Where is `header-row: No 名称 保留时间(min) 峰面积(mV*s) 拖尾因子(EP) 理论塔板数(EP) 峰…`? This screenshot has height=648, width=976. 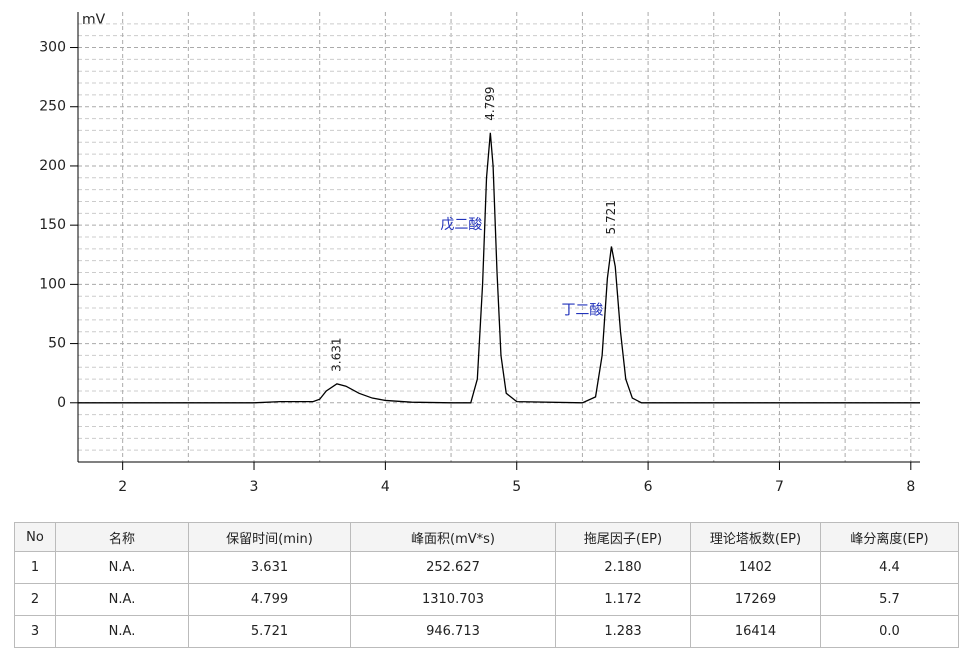
header-row: No 名称 保留时间(min) 峰面积(mV*s) 拖尾因子(EP) 理论塔板数(EP) 峰… is located at coordinates (486, 537).